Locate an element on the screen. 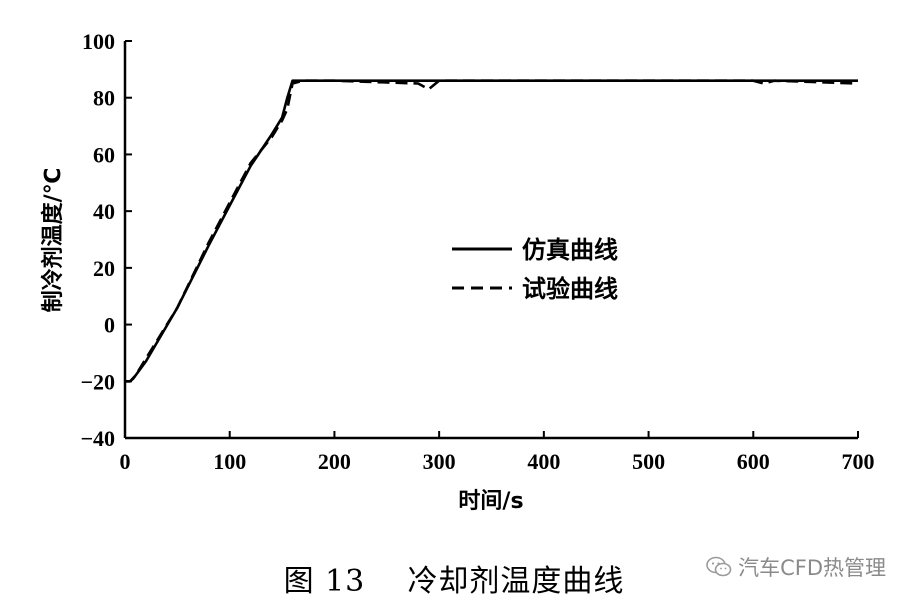  legend: 仿真曲线 试验曲线 is located at coordinates (535, 269).